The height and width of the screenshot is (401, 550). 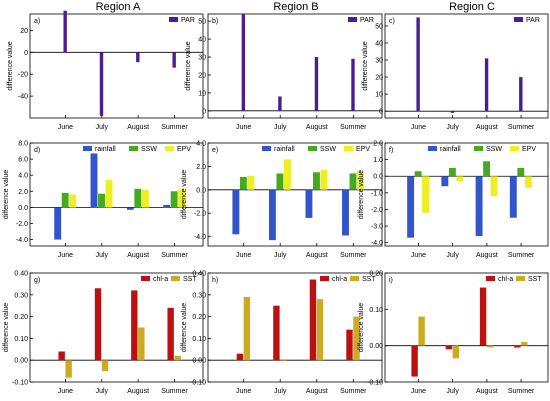 What do you see at coordinates (320, 330) in the screenshot?
I see `bar-SST-August` at bounding box center [320, 330].